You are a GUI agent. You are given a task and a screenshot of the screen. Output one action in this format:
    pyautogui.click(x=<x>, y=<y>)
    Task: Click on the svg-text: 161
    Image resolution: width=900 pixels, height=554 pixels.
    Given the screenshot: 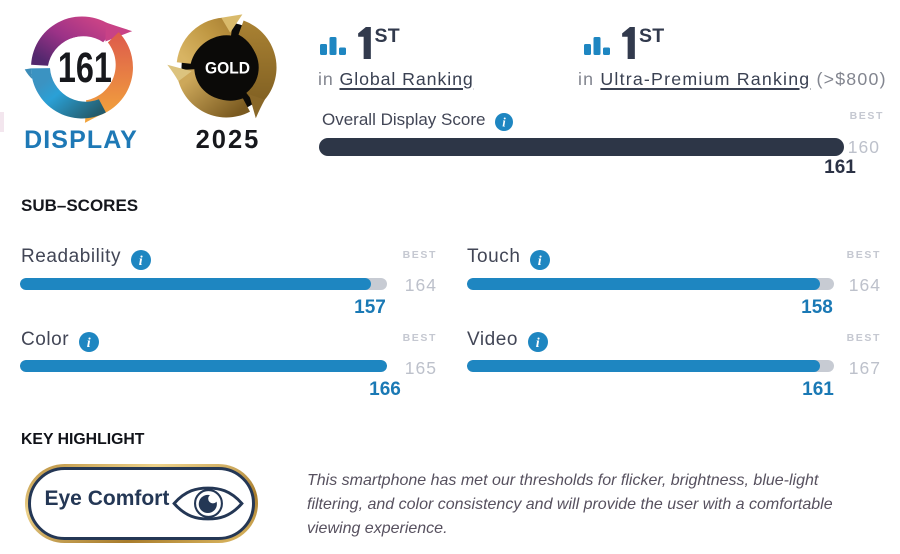 What is the action you would take?
    pyautogui.click(x=85, y=68)
    